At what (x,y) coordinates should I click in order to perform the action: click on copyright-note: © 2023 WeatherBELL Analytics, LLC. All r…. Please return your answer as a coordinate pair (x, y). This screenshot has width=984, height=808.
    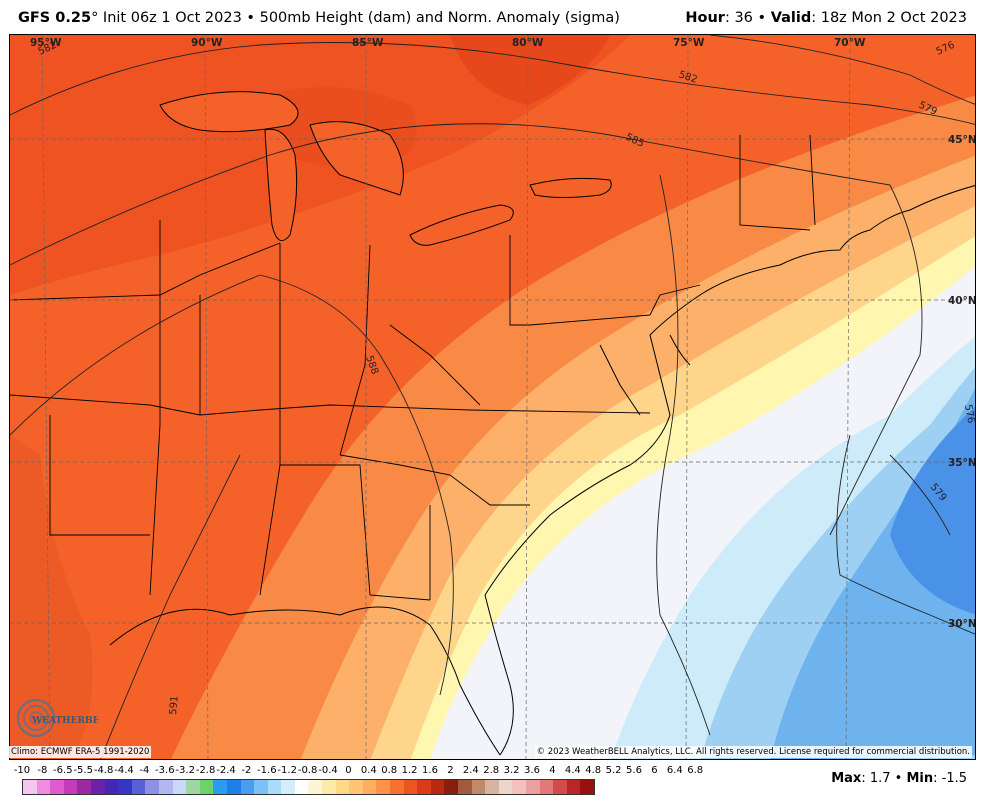
    Looking at the image, I should click on (753, 752).